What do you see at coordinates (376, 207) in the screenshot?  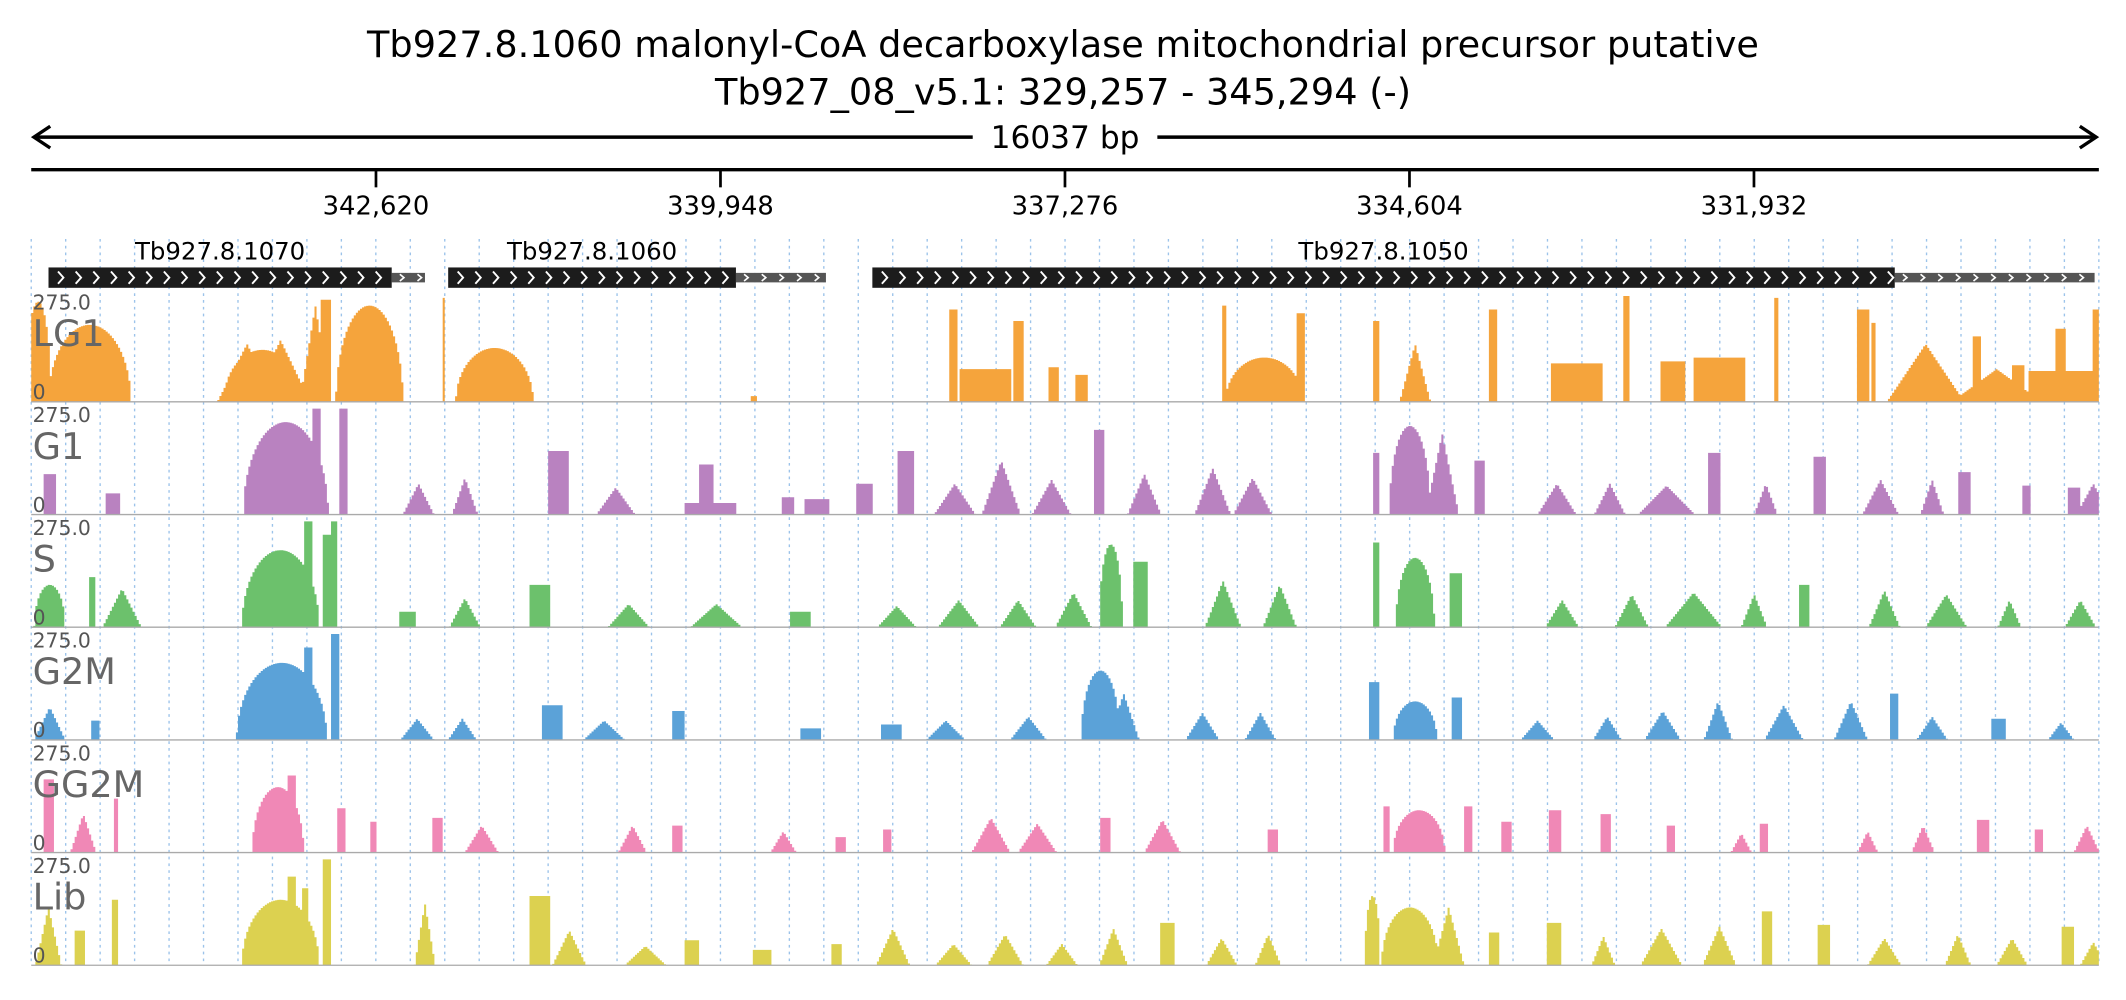 I see `axis-tick-label: 342,620` at bounding box center [376, 207].